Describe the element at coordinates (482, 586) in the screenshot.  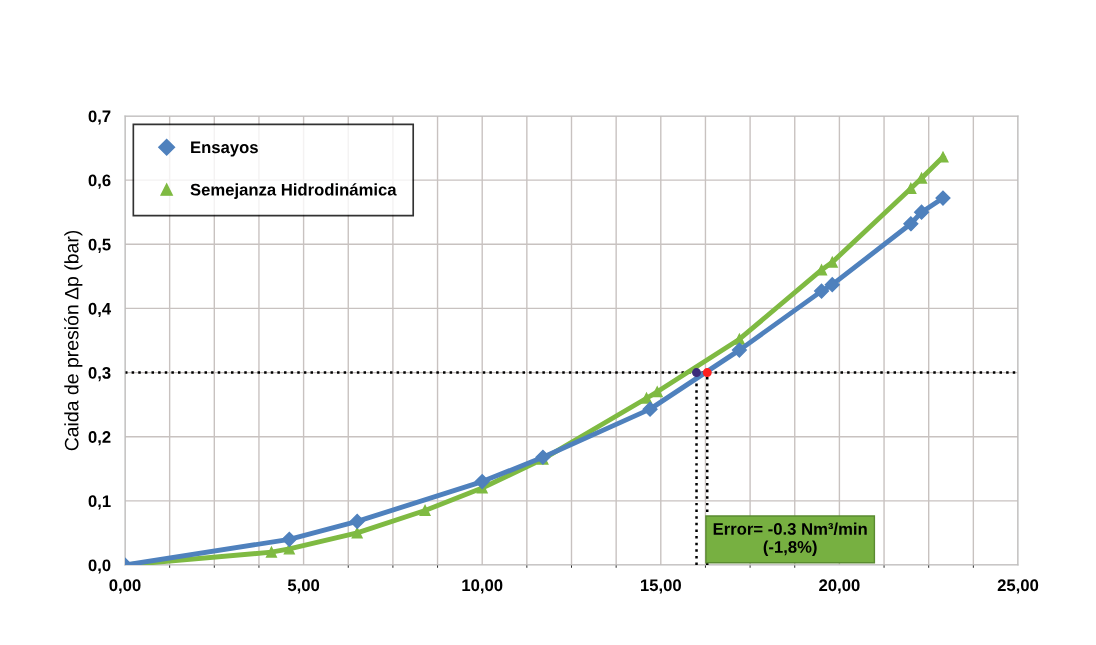
I see `x-tick-label: 10,00` at that location.